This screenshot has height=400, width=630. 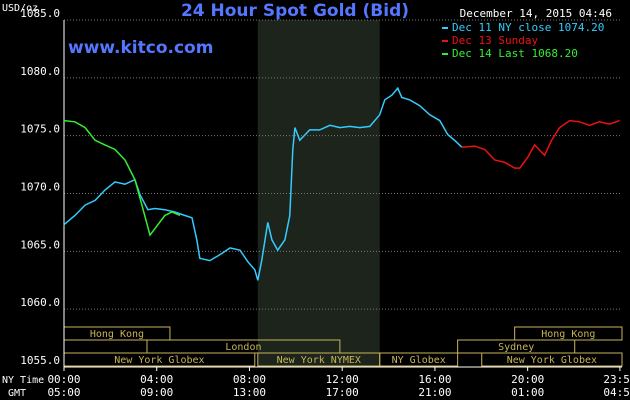 What do you see at coordinates (156, 379) in the screenshot?
I see `x-tick-label: 04:00` at bounding box center [156, 379].